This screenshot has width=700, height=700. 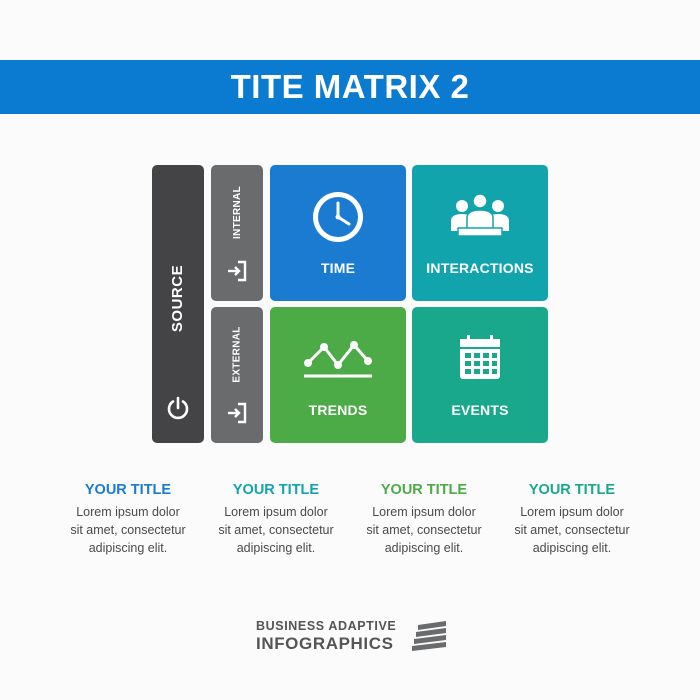 I want to click on tile-trends-label: TRENDS, so click(x=338, y=410).